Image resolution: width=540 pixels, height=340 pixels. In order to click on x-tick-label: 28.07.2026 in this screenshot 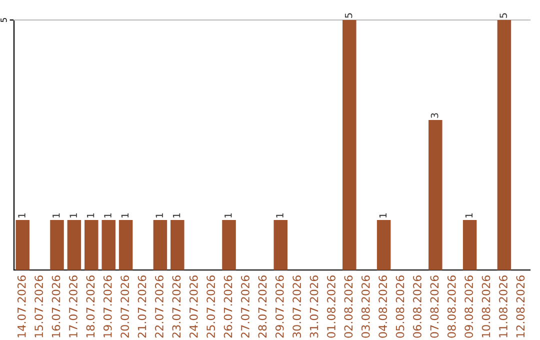, I will do `click(262, 307)`.